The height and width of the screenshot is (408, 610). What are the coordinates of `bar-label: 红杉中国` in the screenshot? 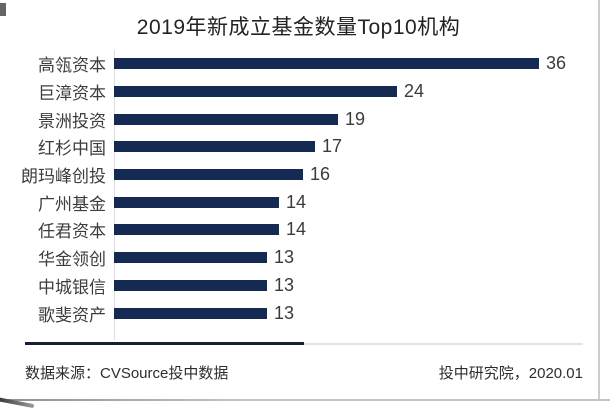 It's located at (72, 149).